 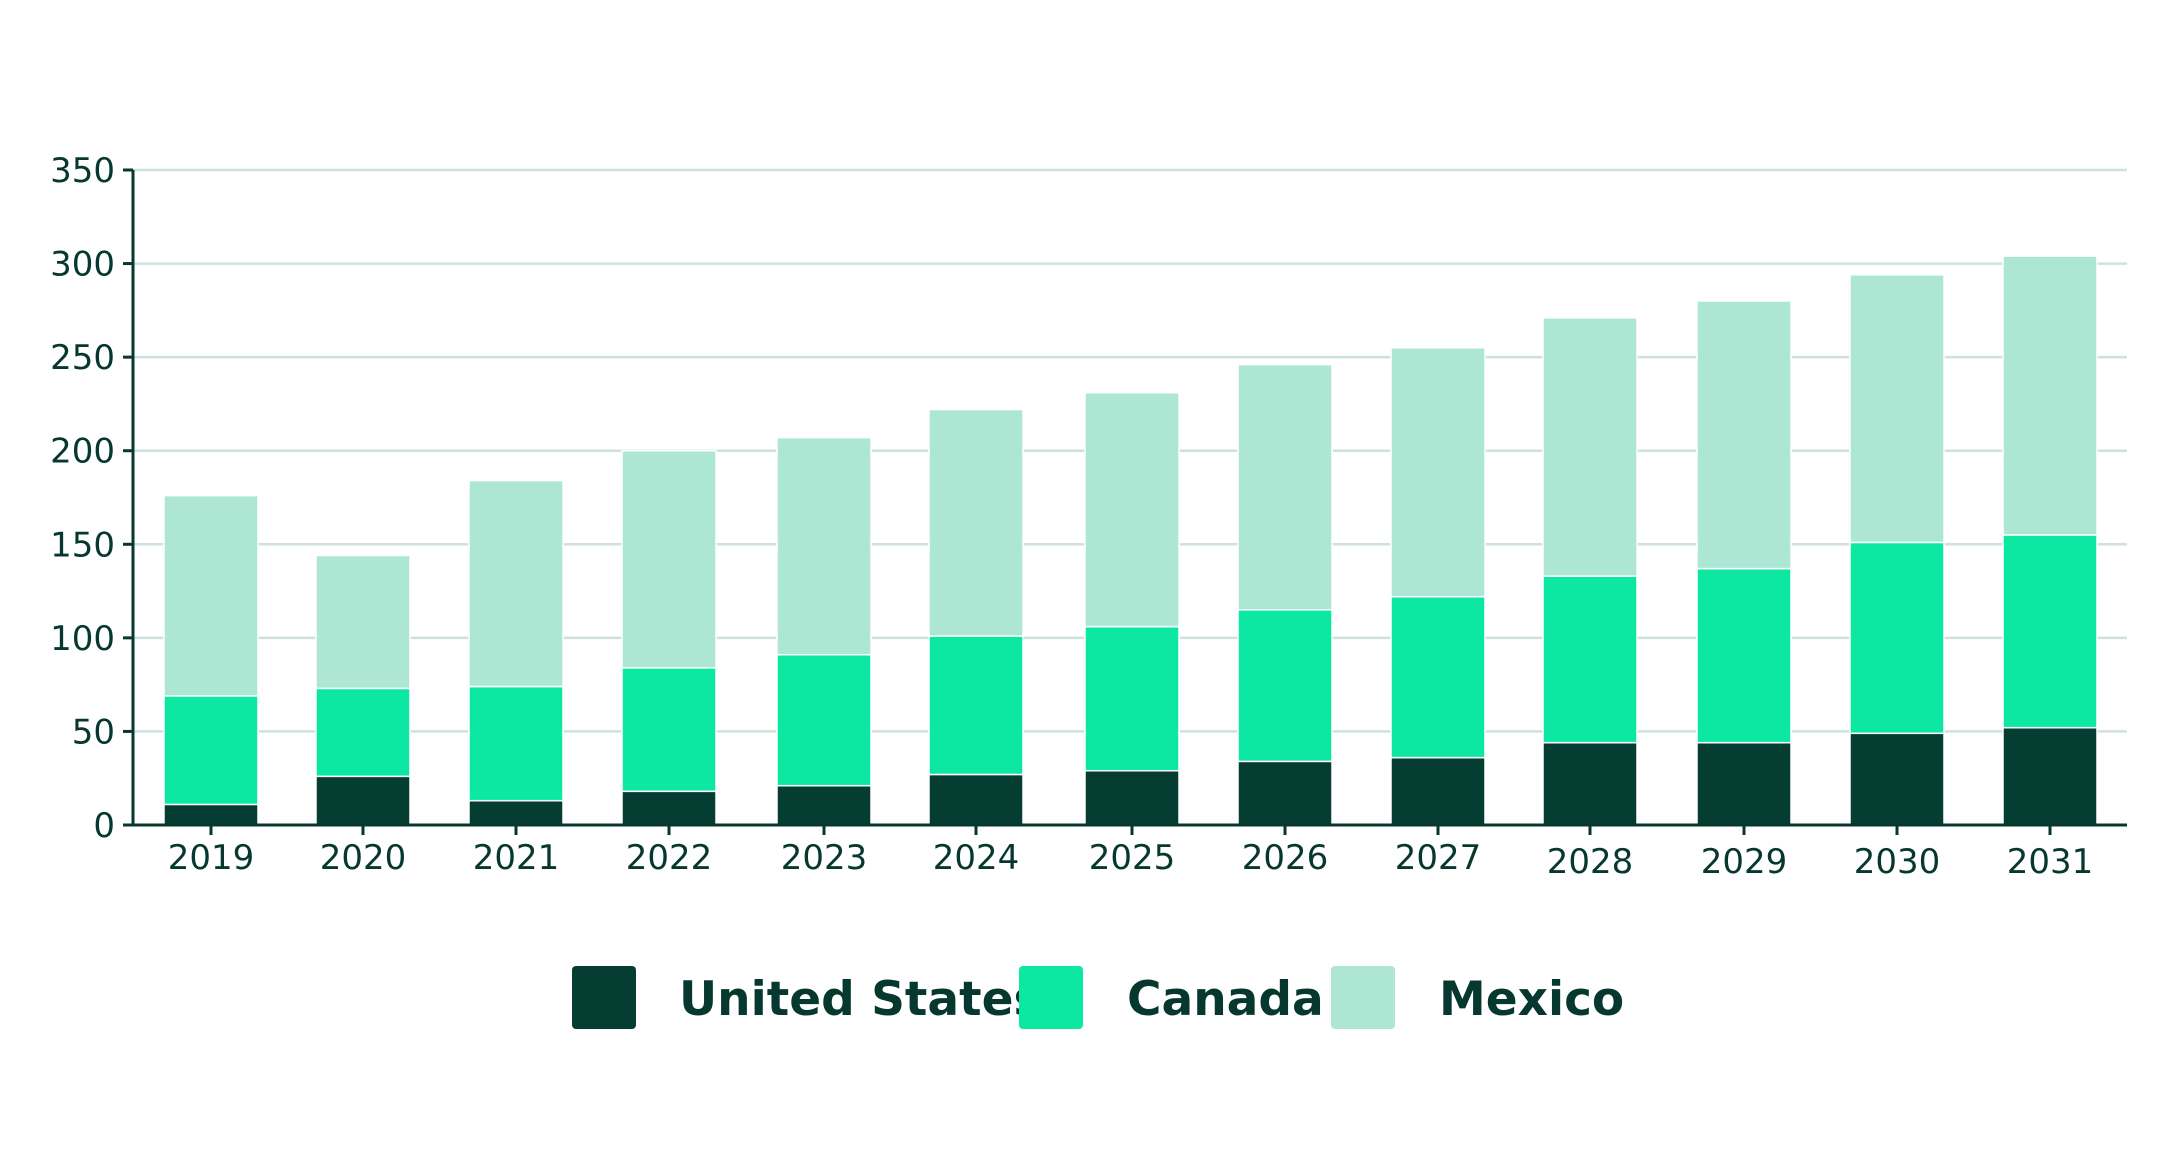 What do you see at coordinates (860, 999) in the screenshot?
I see `legend-label-united-states: United States` at bounding box center [860, 999].